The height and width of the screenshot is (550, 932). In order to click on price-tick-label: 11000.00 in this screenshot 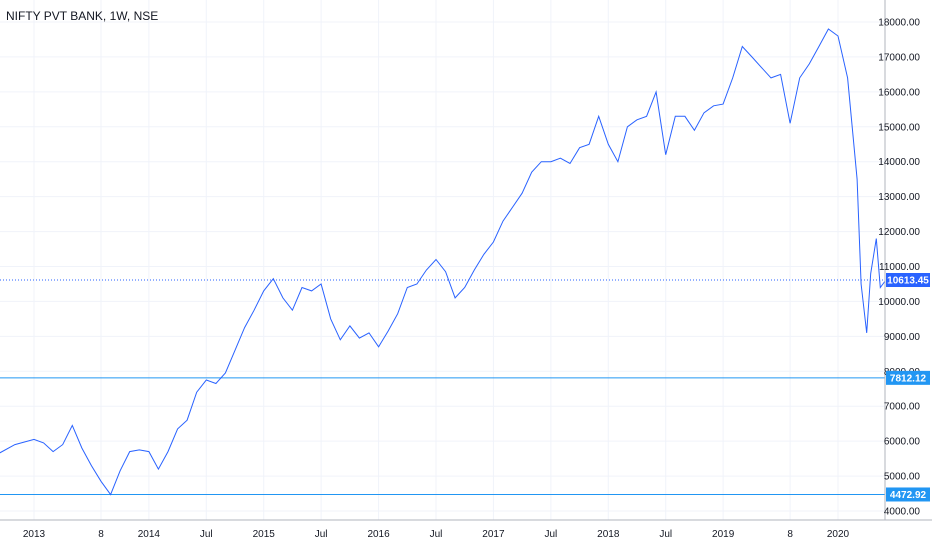, I will do `click(899, 267)`.